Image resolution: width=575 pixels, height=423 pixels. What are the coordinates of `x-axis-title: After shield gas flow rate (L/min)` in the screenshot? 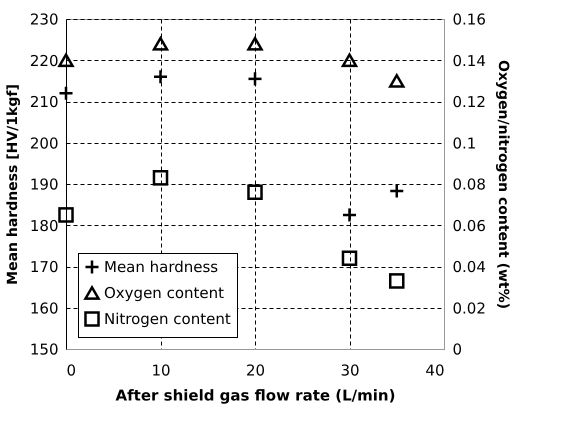 It's located at (256, 395).